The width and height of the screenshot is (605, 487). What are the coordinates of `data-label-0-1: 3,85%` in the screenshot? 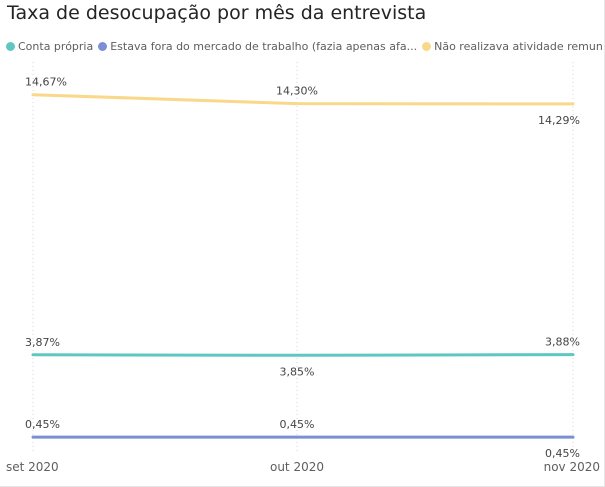 It's located at (297, 371).